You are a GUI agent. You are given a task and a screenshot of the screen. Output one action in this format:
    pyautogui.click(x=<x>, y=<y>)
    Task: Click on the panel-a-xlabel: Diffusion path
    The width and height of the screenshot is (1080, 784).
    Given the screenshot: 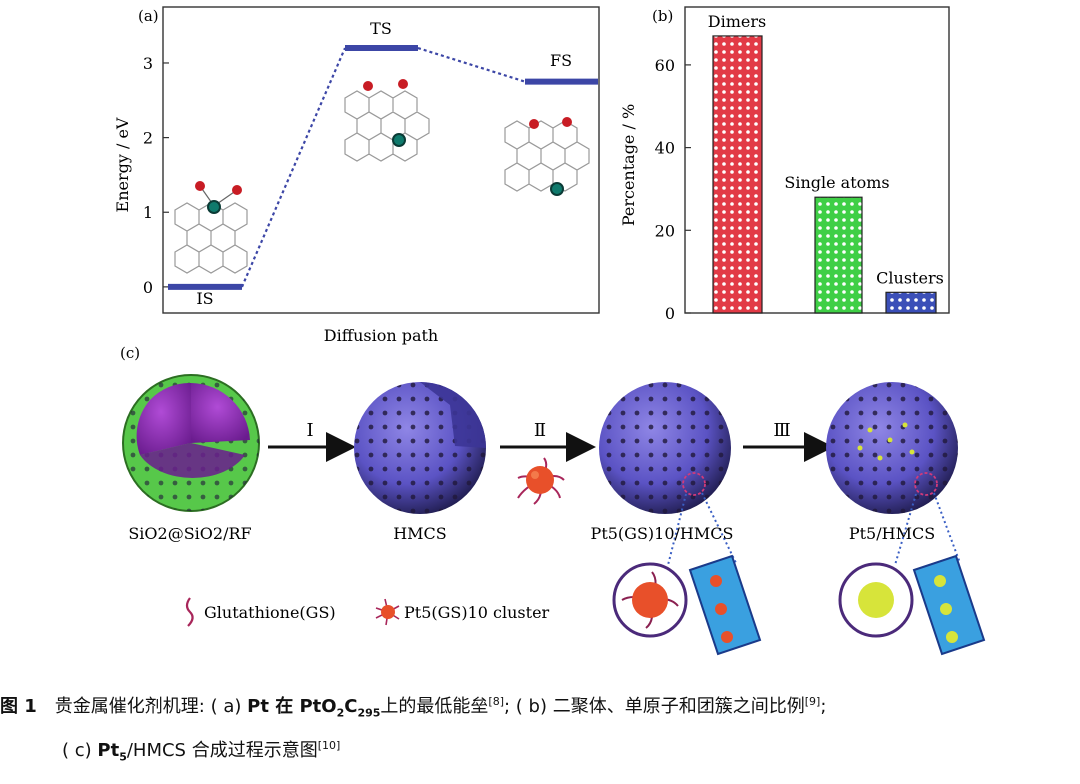 What is the action you would take?
    pyautogui.click(x=381, y=335)
    